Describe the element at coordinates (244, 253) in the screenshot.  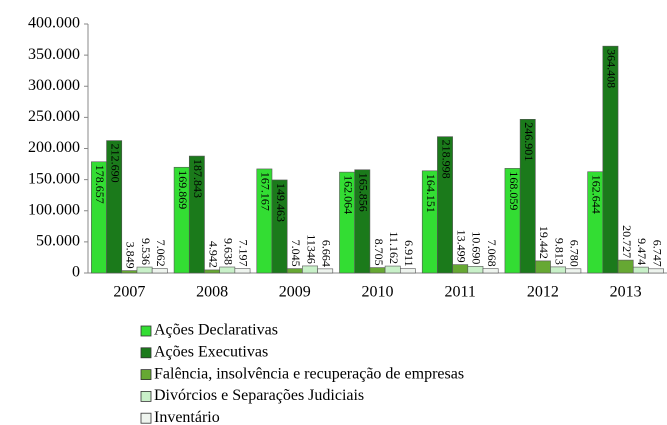
I see `value-label: 7.197` at that location.